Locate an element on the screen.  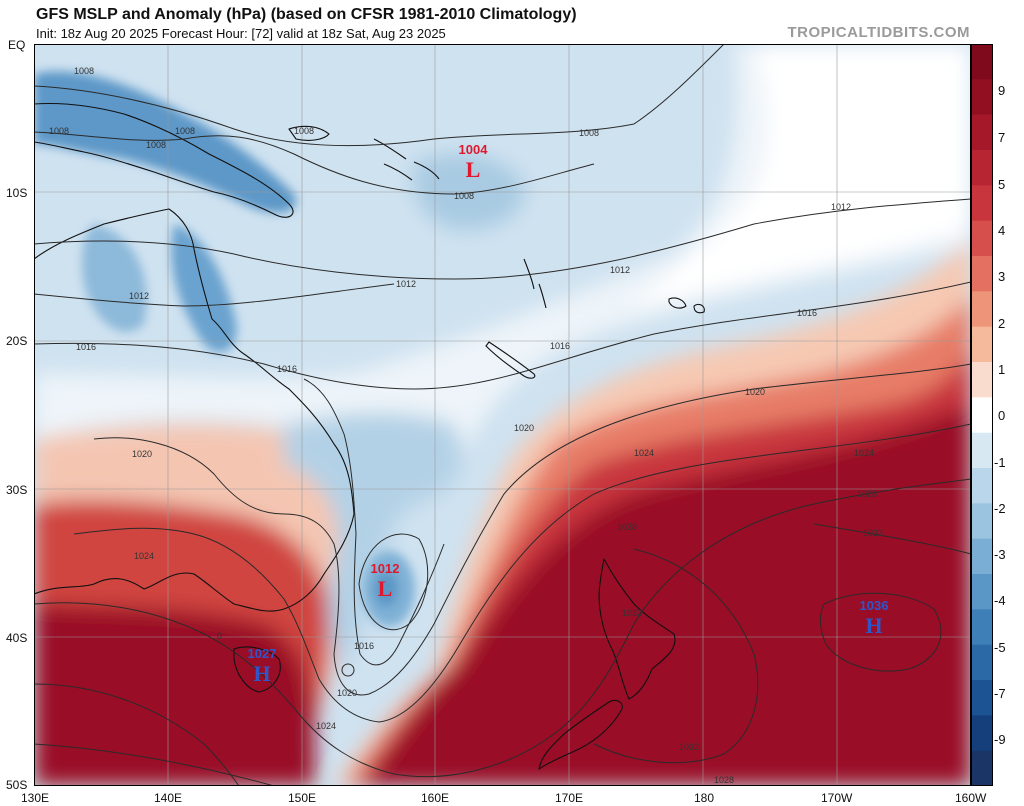
isobar-1008-a is located at coordinates (379, 95).